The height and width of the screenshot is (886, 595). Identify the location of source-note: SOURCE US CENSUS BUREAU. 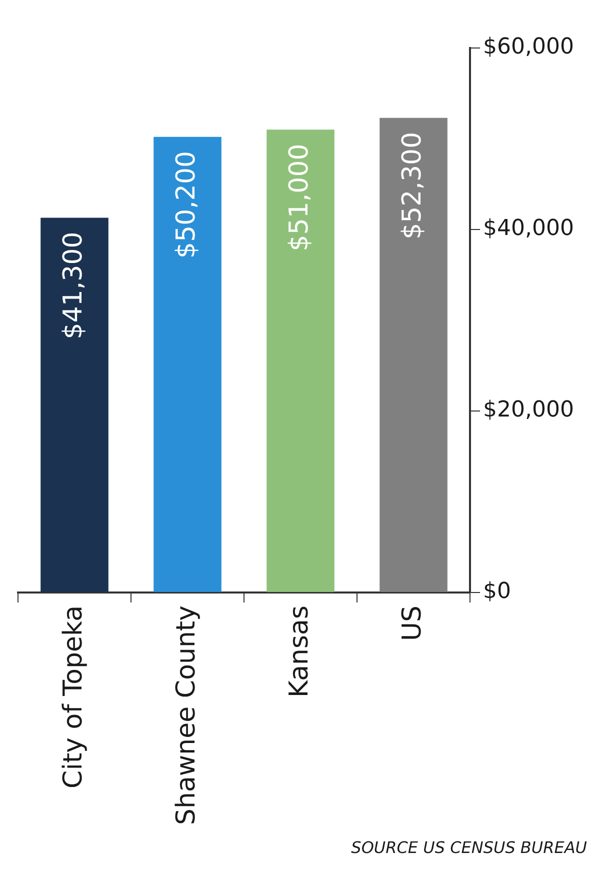
(468, 847).